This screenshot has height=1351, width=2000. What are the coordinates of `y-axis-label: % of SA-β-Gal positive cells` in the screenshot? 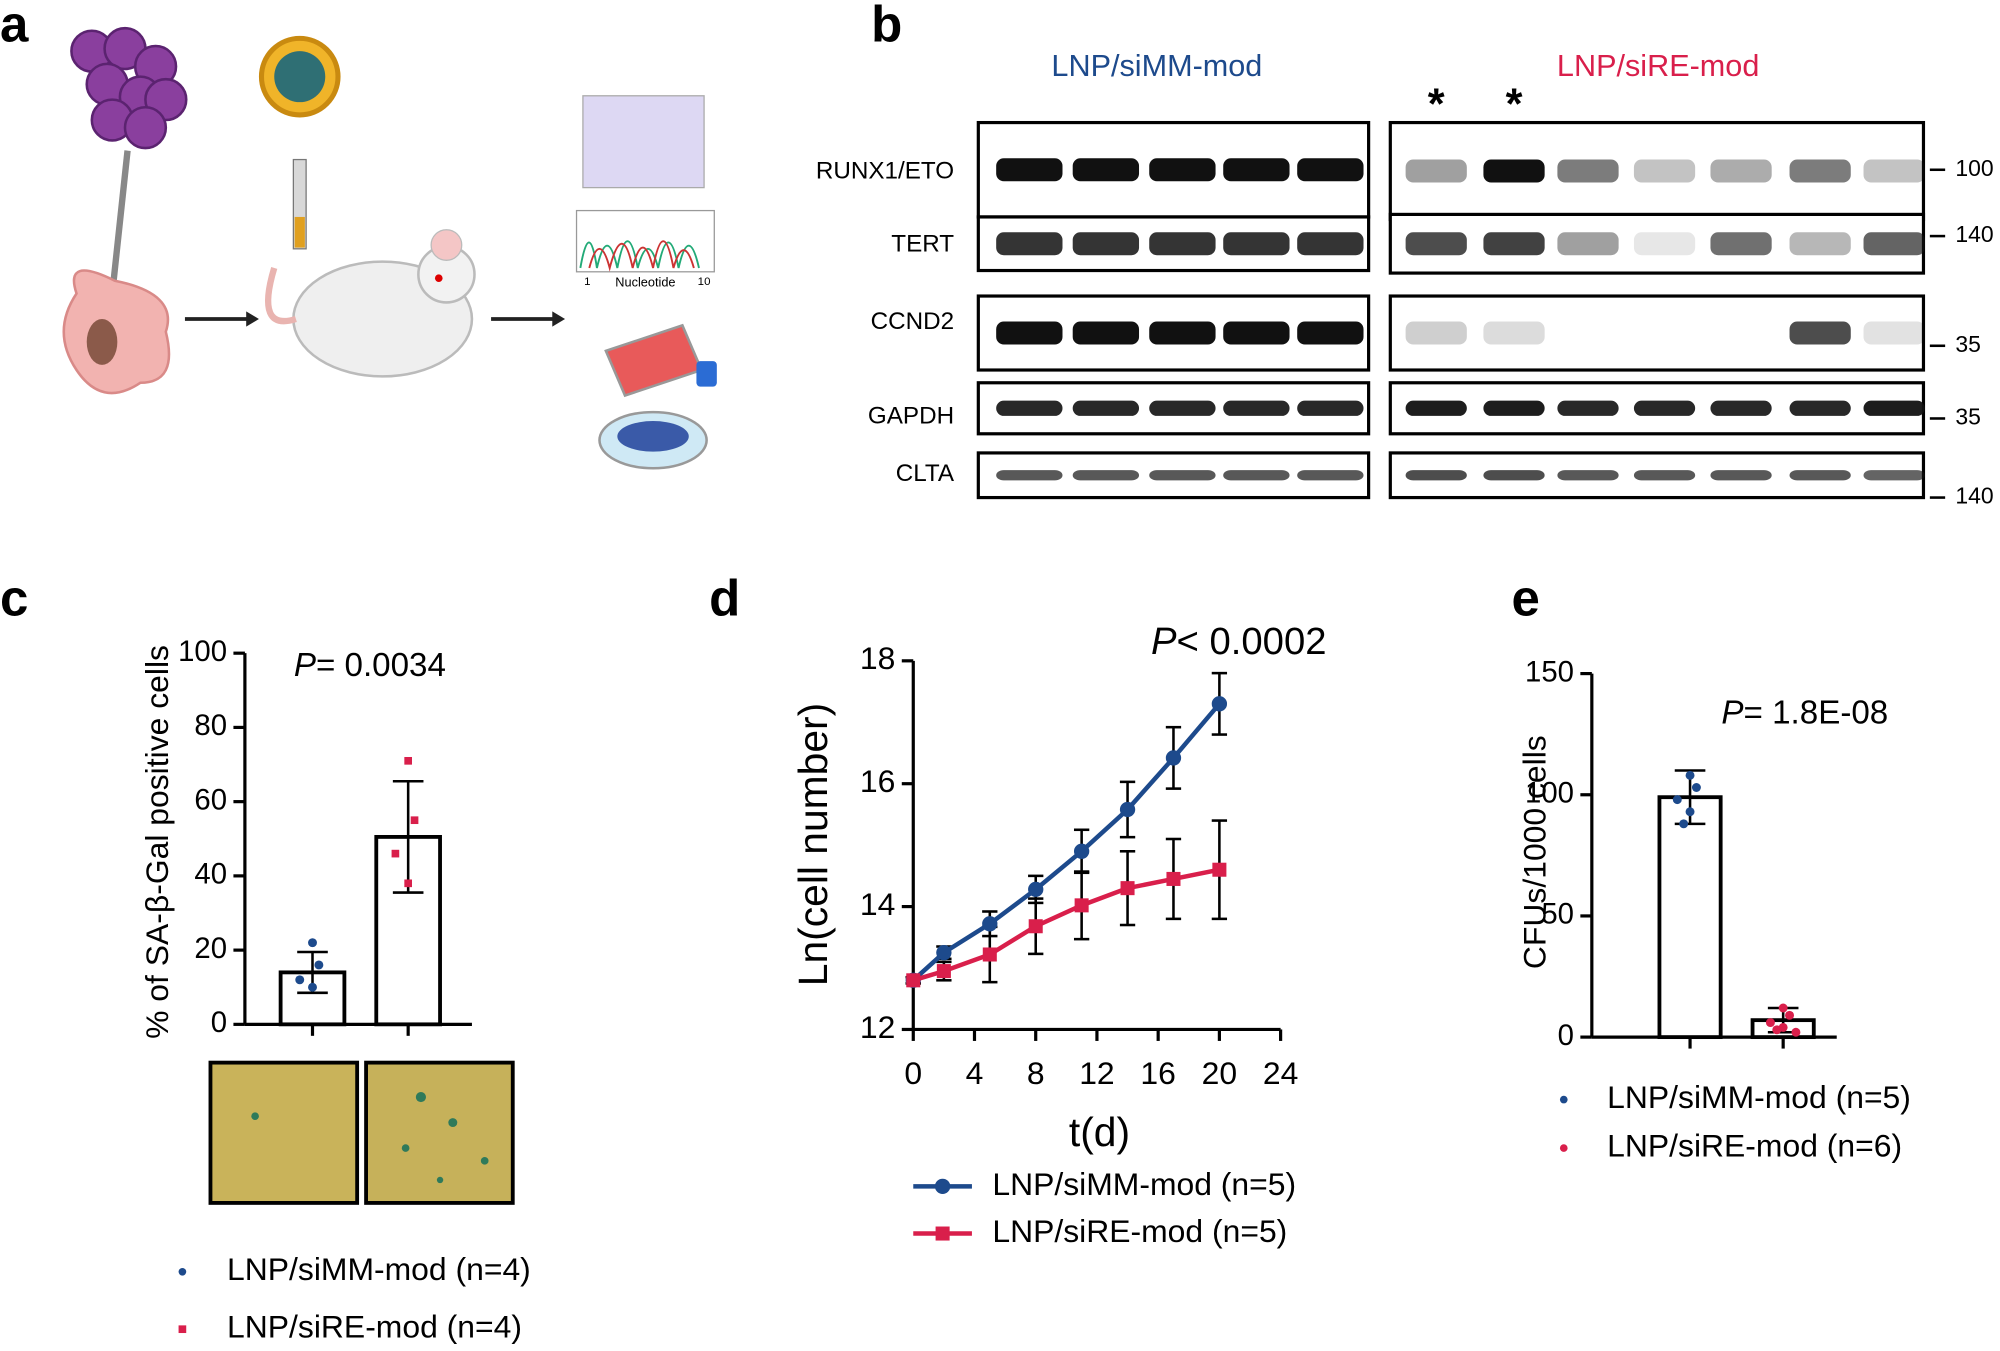 It's located at (157, 842).